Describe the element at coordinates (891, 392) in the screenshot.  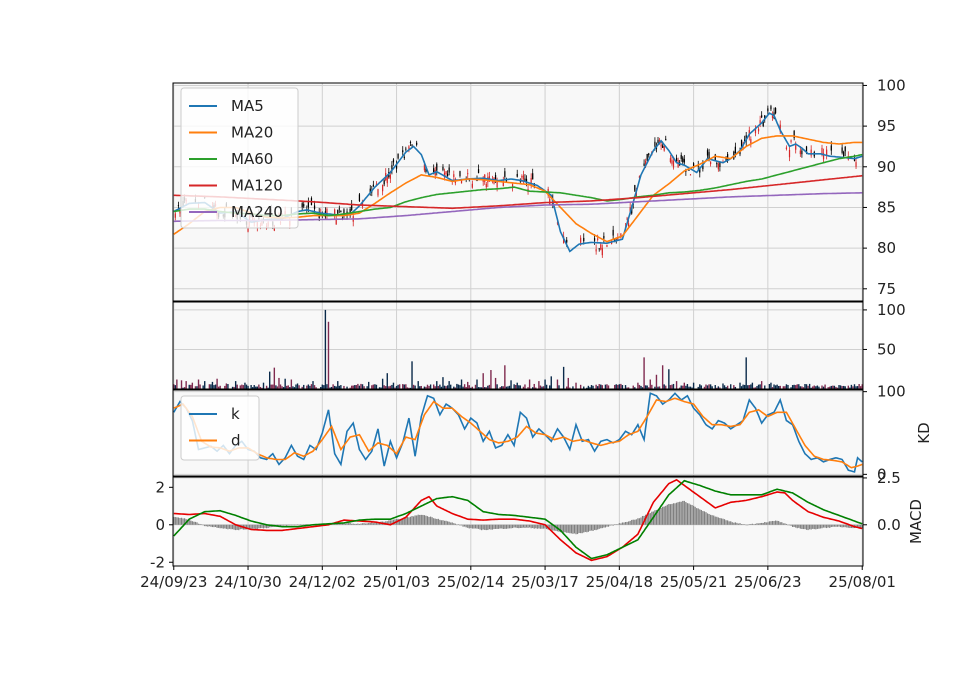
I see `kd-tick-label: 100` at that location.